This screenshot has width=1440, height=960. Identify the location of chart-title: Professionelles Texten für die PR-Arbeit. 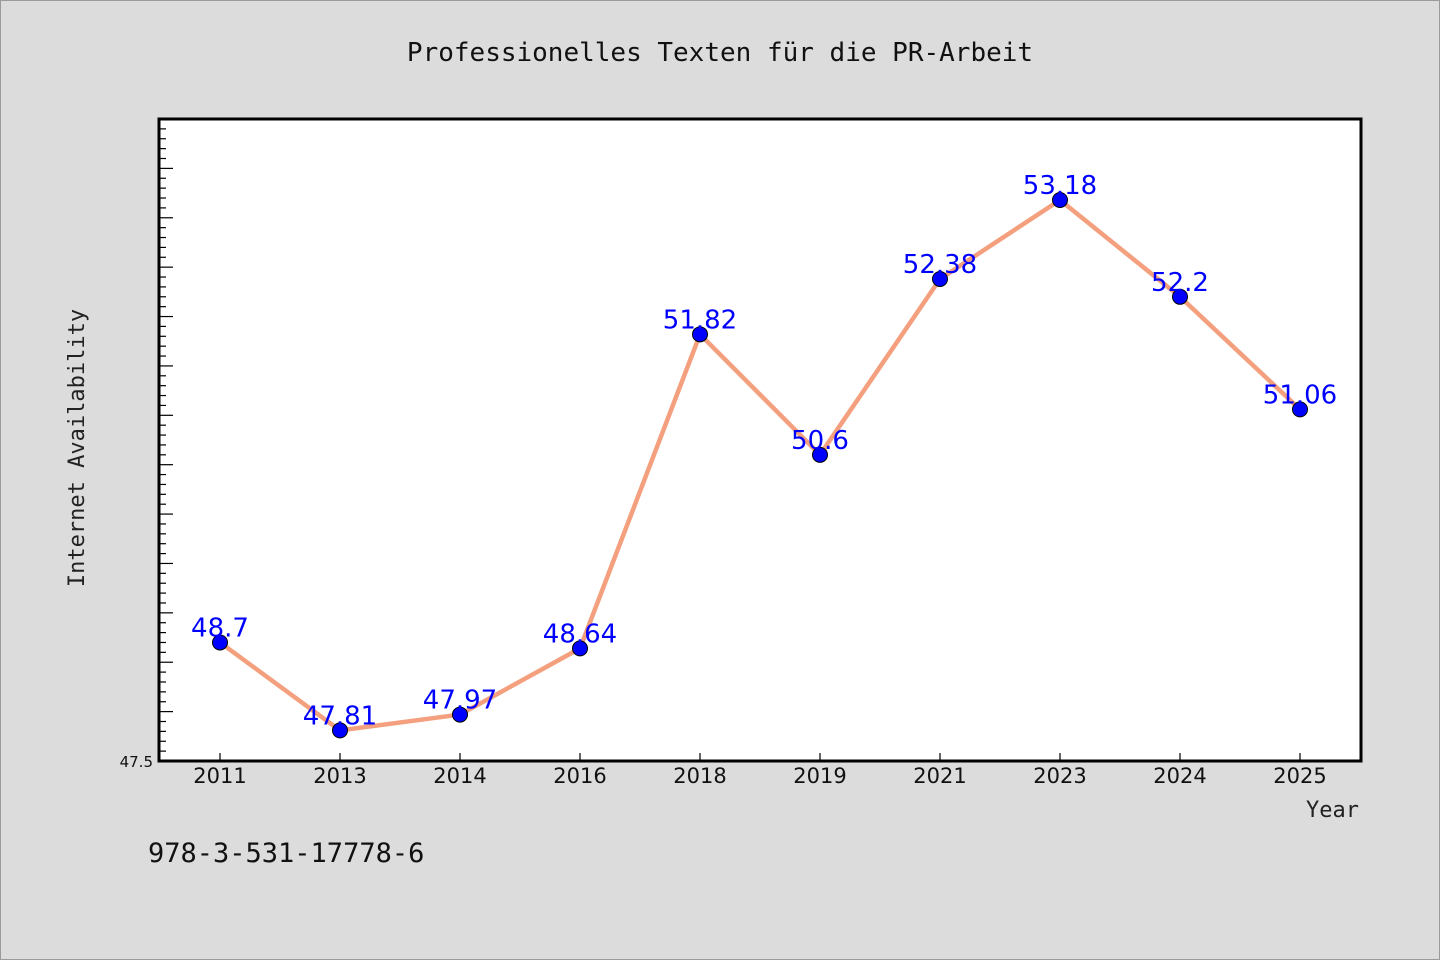
(720, 53).